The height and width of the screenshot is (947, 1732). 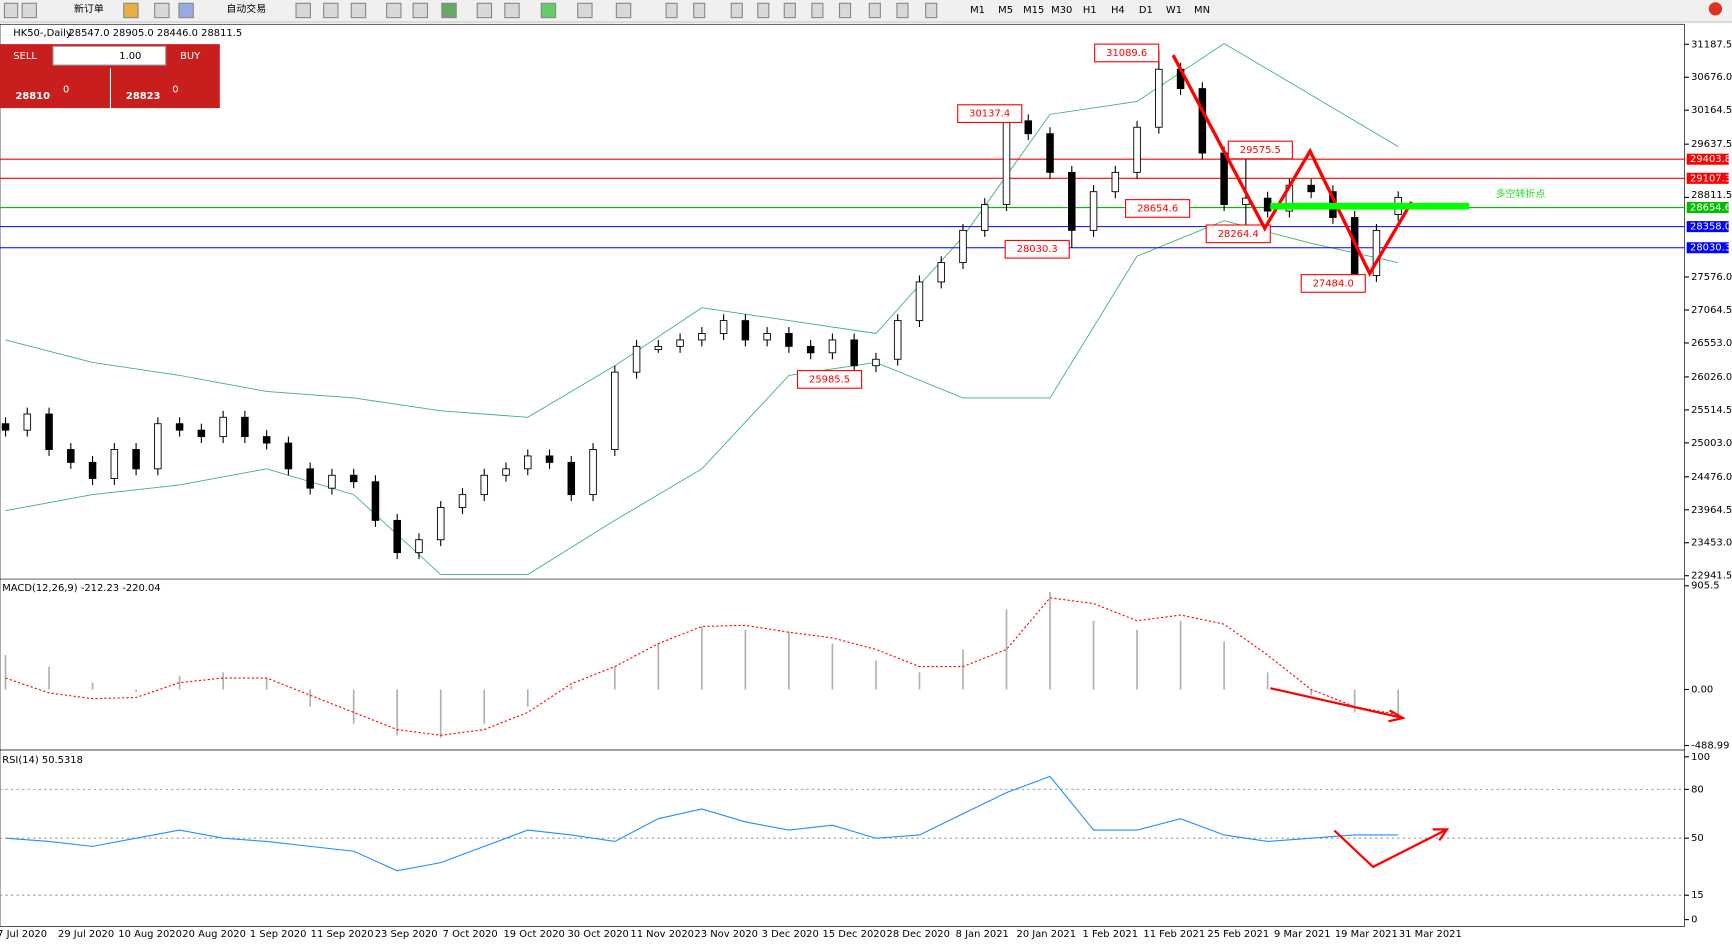 I want to click on level-tag, so click(x=1707, y=208).